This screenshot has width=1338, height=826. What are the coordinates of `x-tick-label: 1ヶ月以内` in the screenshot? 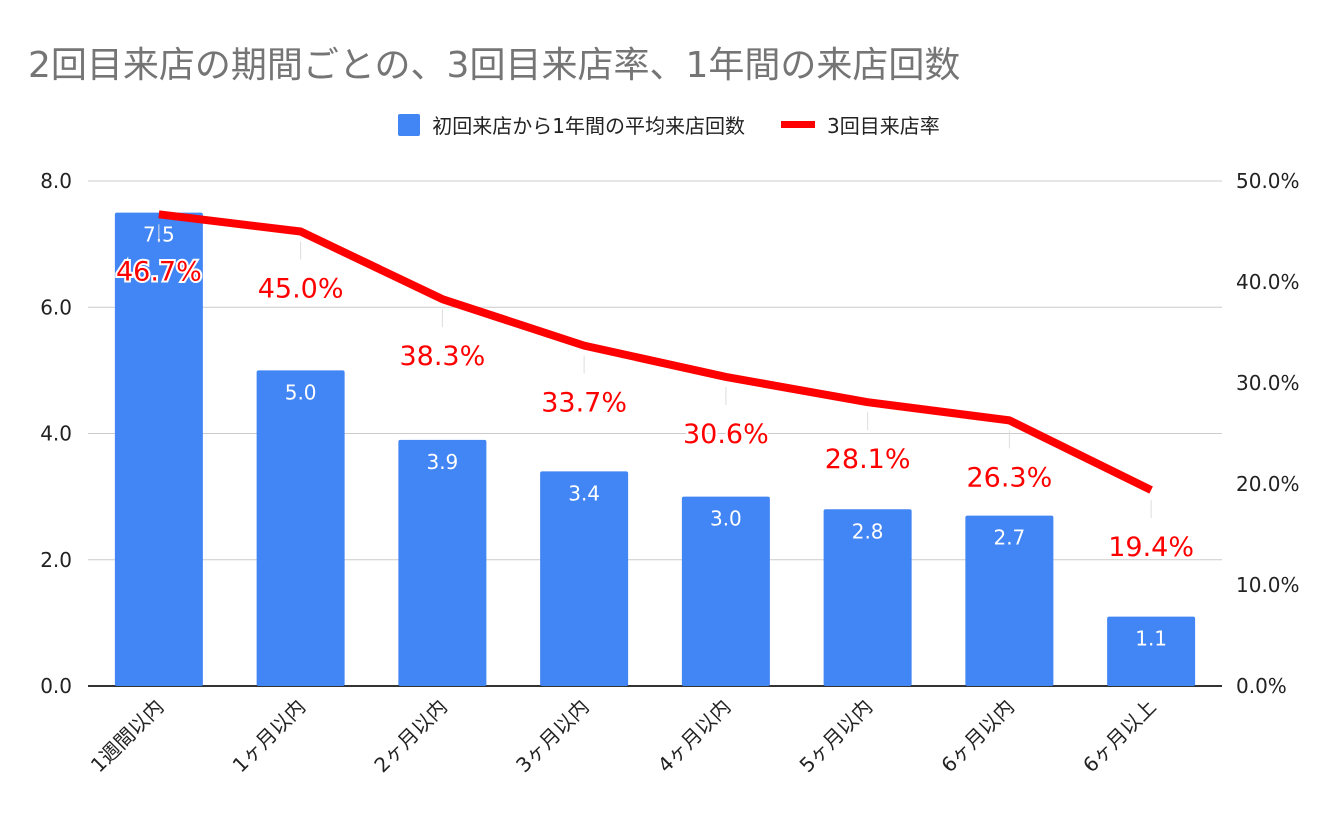 It's located at (269, 736).